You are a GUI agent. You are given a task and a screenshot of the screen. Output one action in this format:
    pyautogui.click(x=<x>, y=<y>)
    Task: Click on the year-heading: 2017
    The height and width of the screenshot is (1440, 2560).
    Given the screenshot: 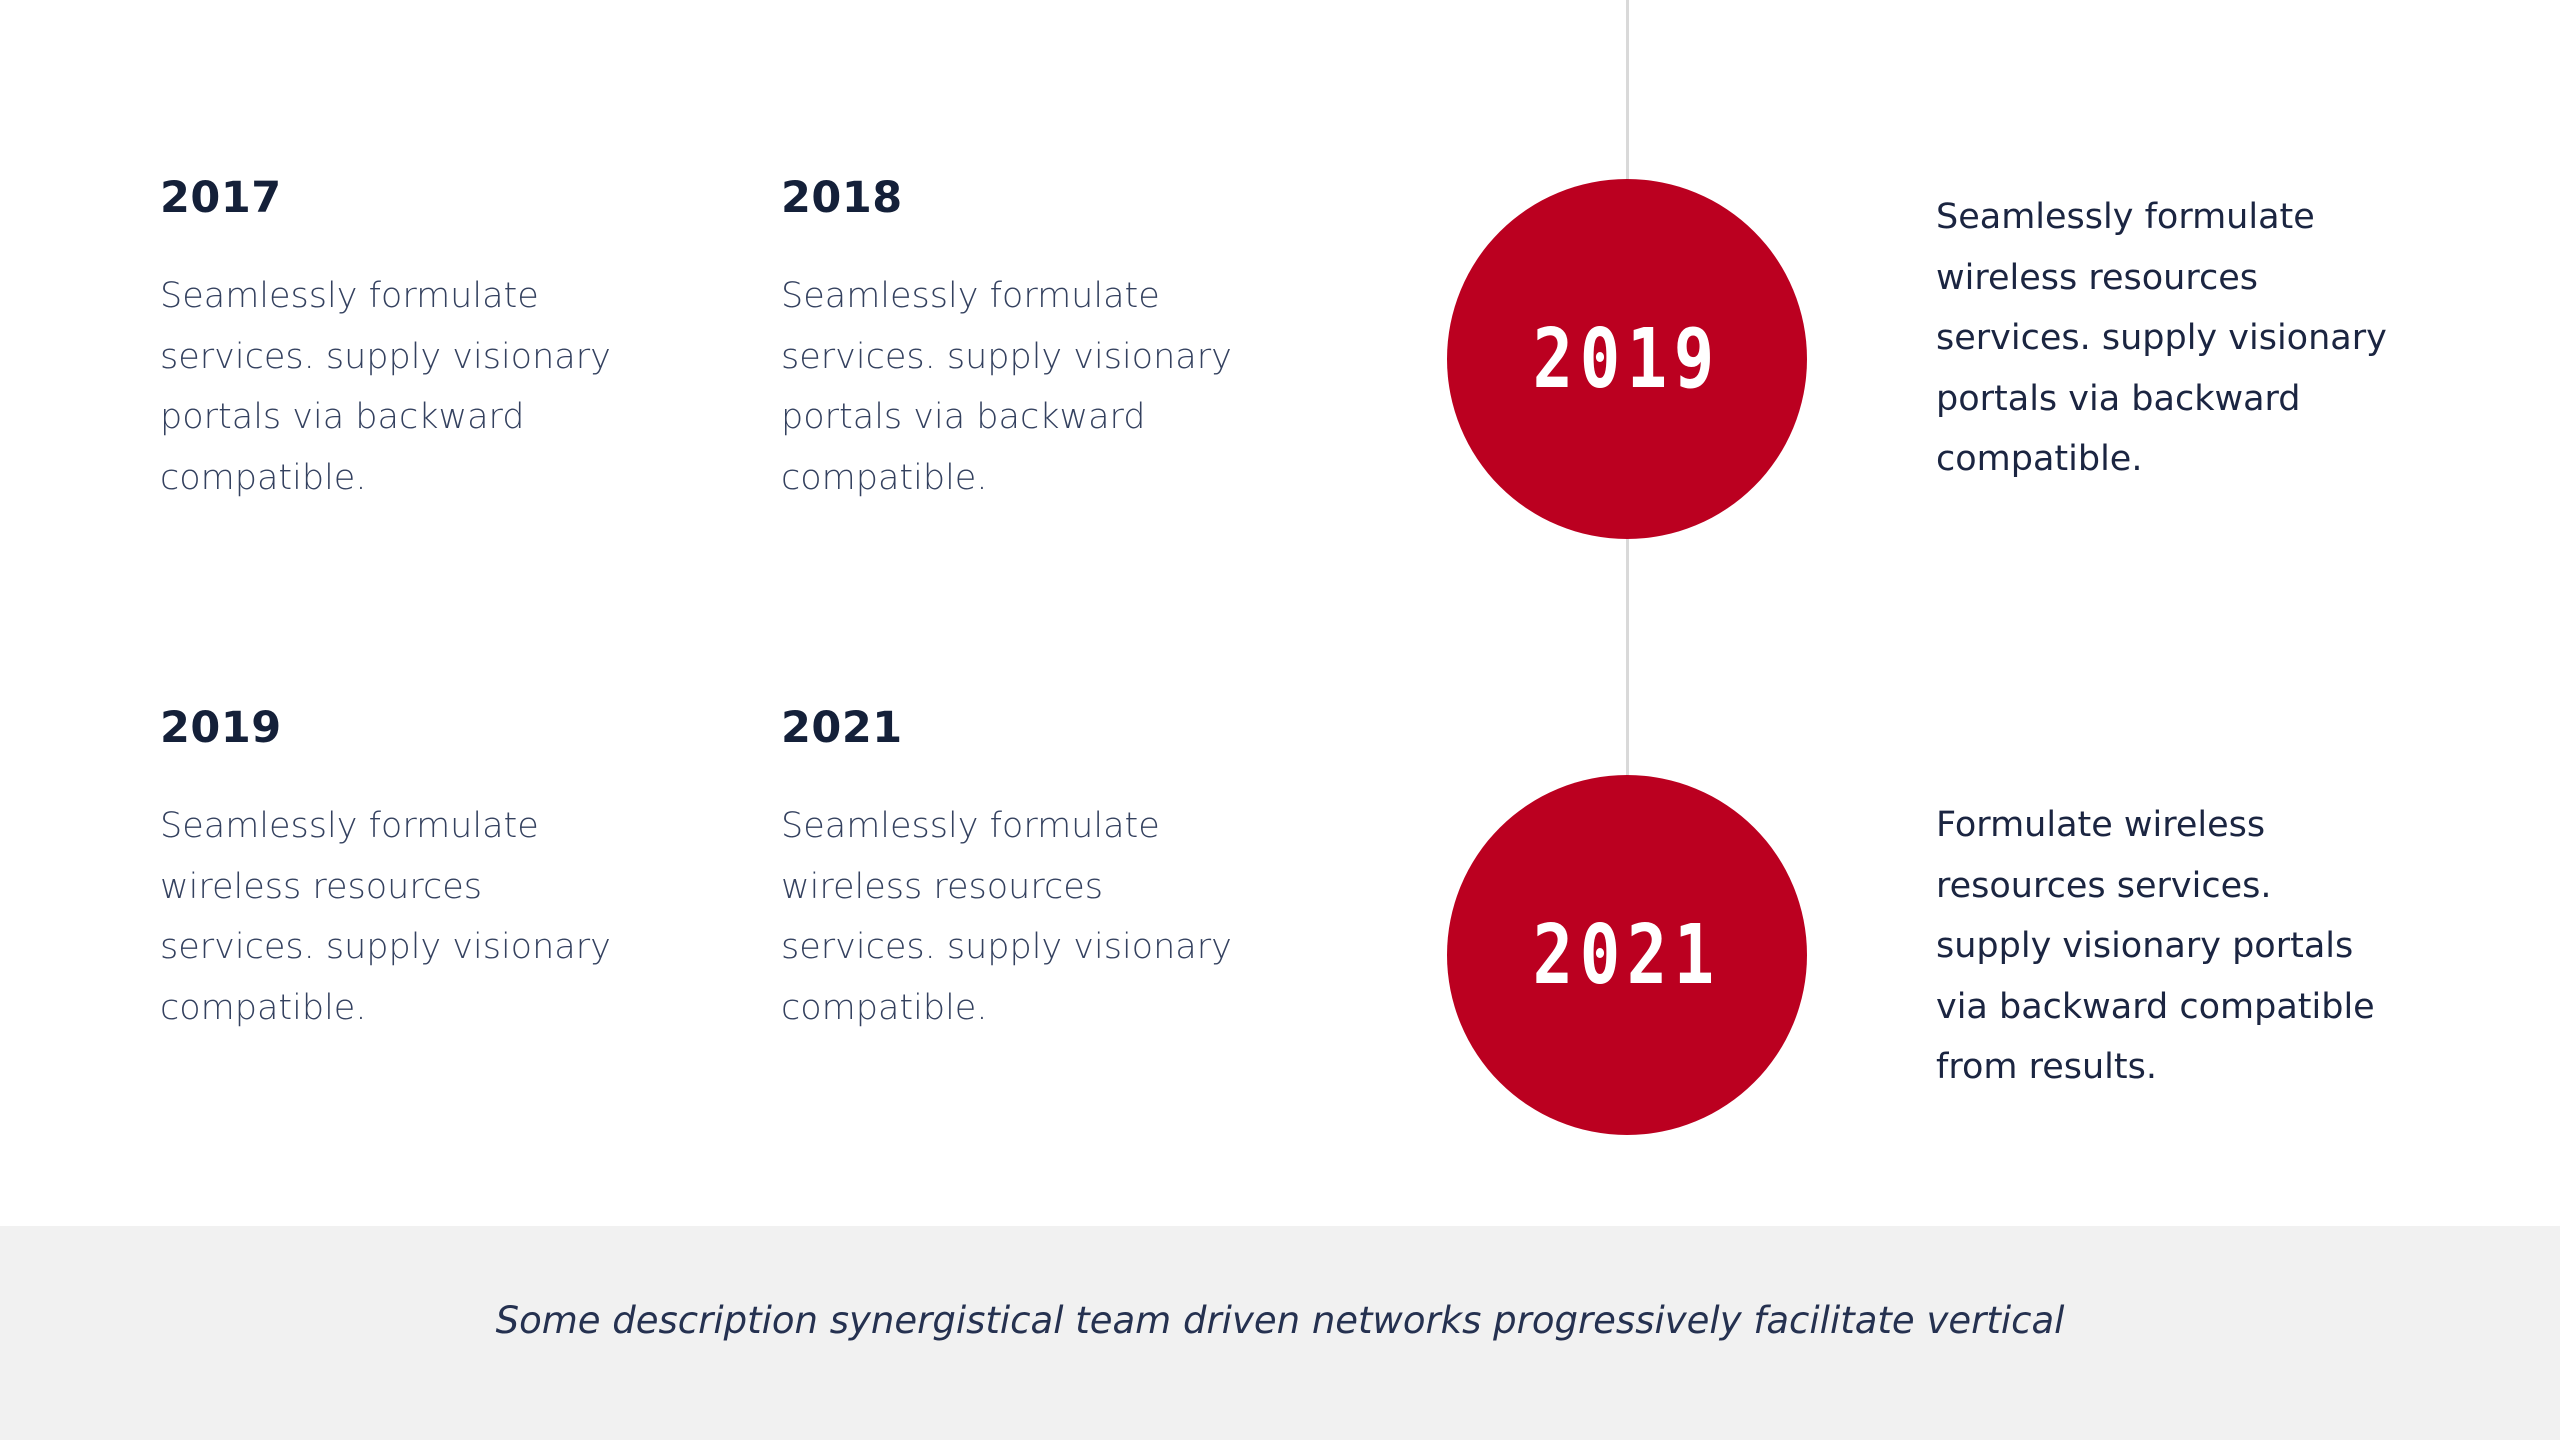 What is the action you would take?
    pyautogui.click(x=221, y=198)
    